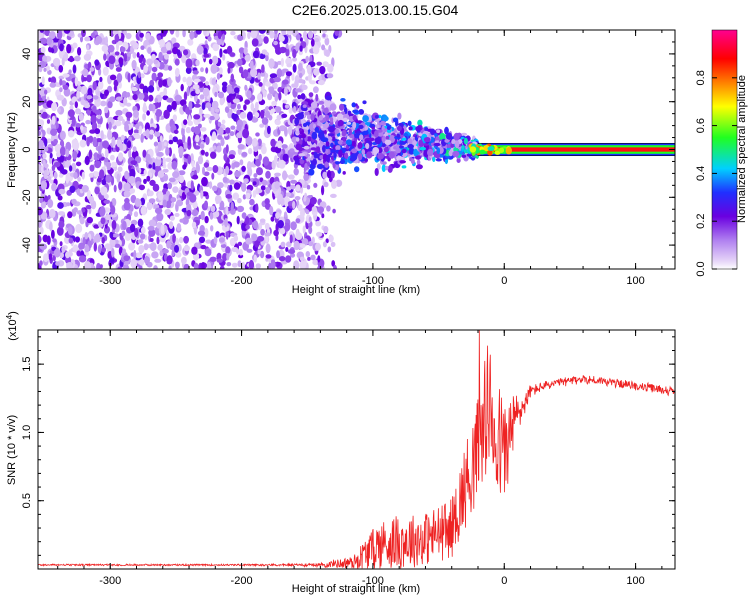 This screenshot has height=600, width=750. I want to click on figure-title: C2E6.2025.013.00.15.G04, so click(375, 10).